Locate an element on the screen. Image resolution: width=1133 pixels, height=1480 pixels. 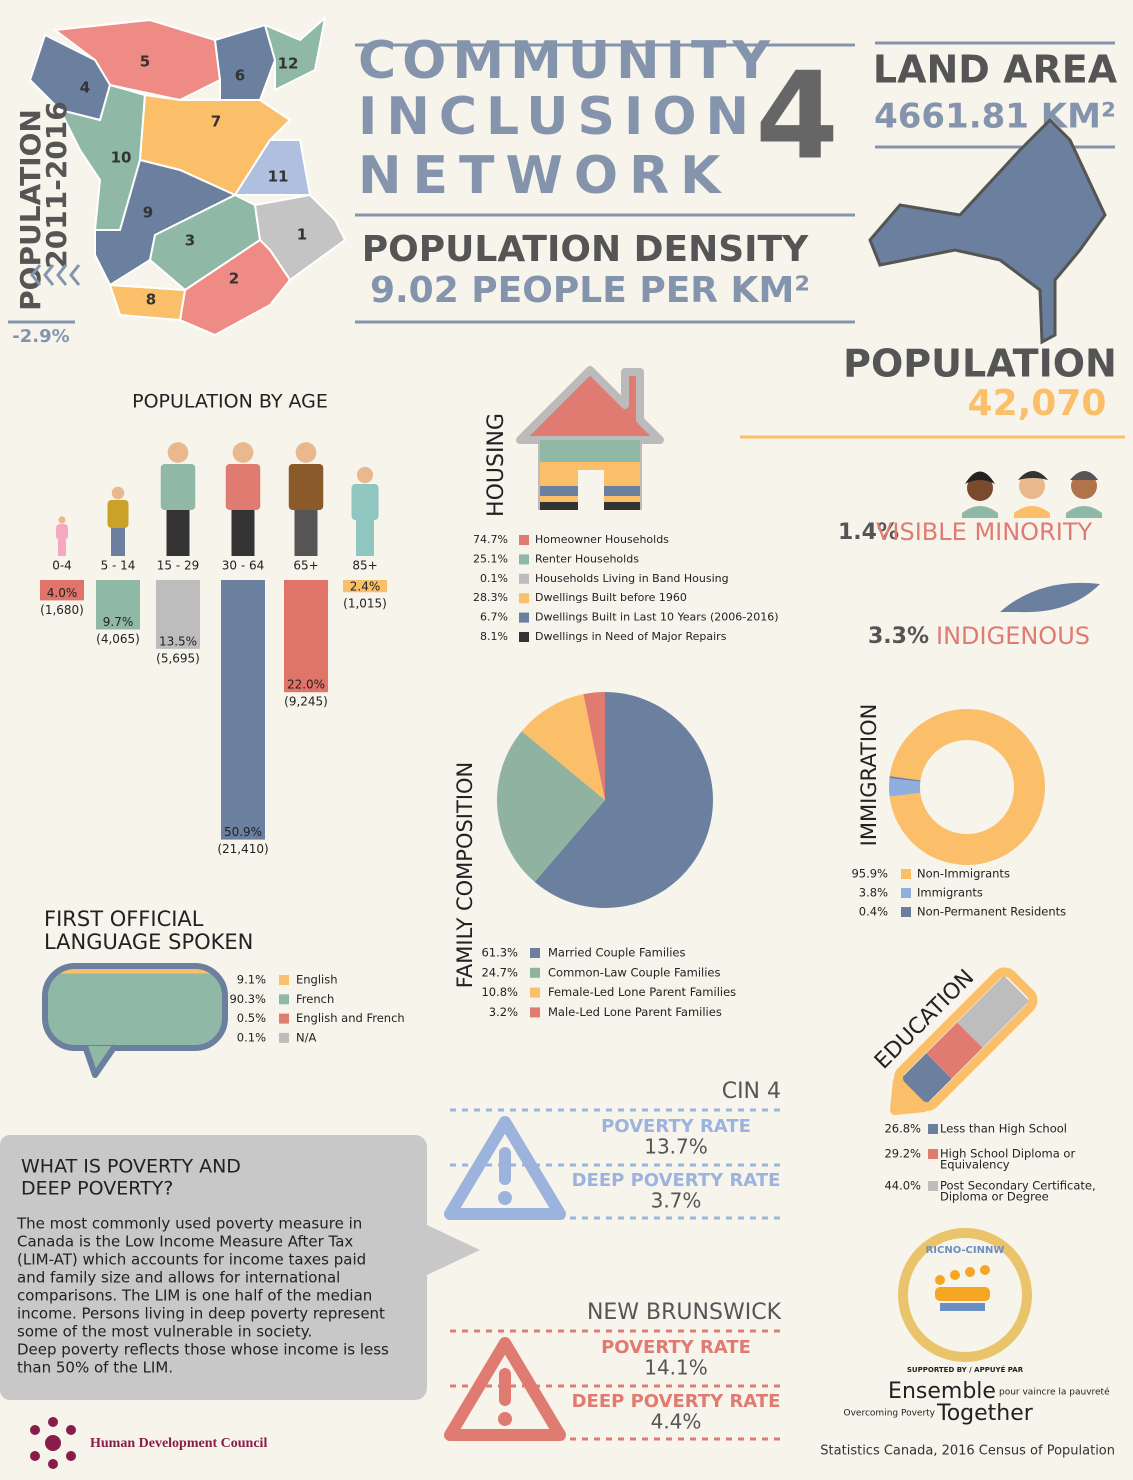
legend-label: Households Living in Band Housing is located at coordinates (632, 578).